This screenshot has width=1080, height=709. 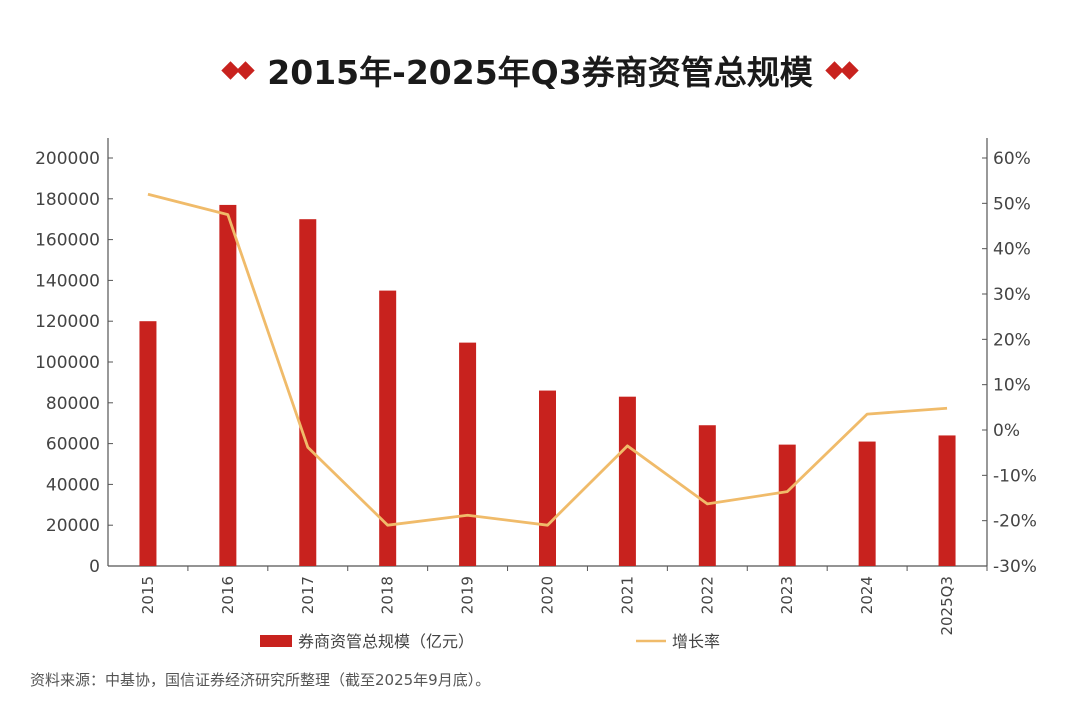 I want to click on category-label: 2023, so click(x=787, y=595).